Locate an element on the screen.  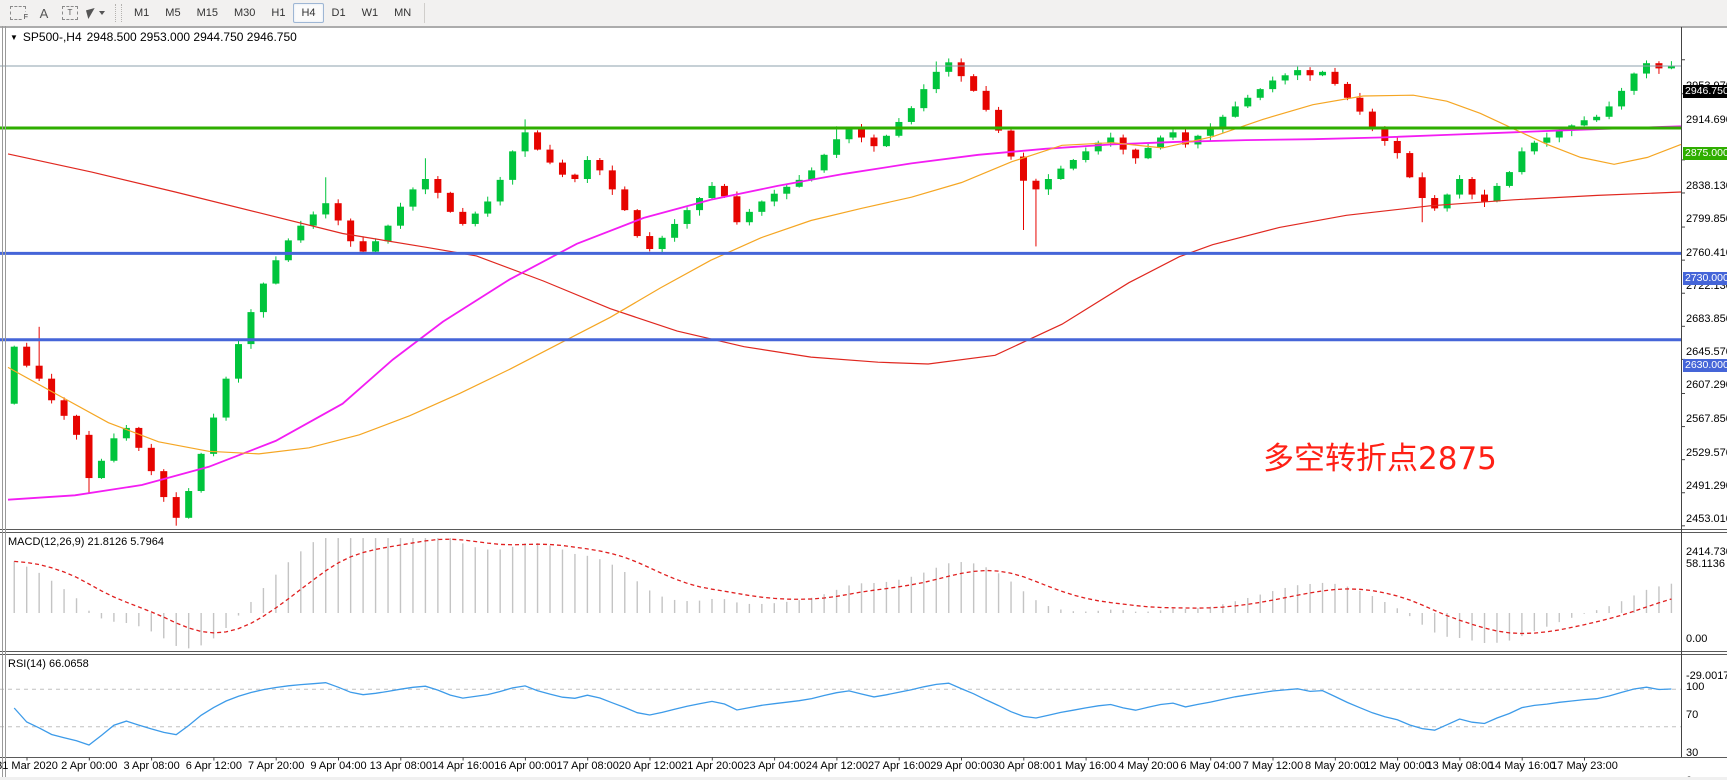
price-axis-label: 2414.730 is located at coordinates (1706, 551).